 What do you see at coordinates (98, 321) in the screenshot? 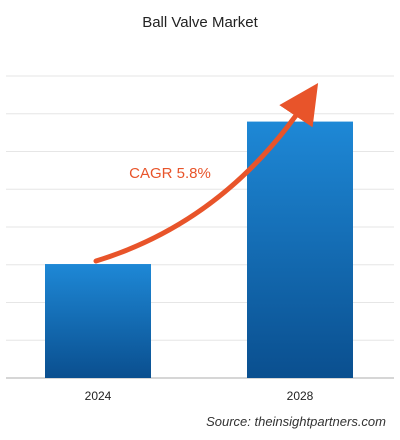
I see `bar-2024` at bounding box center [98, 321].